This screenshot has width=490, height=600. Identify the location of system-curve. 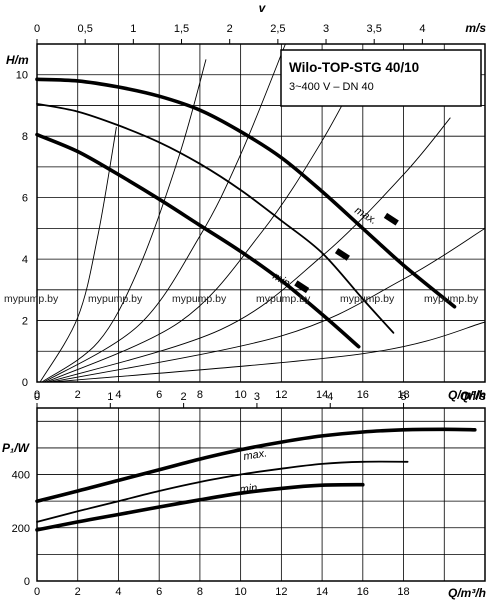
(269, 351).